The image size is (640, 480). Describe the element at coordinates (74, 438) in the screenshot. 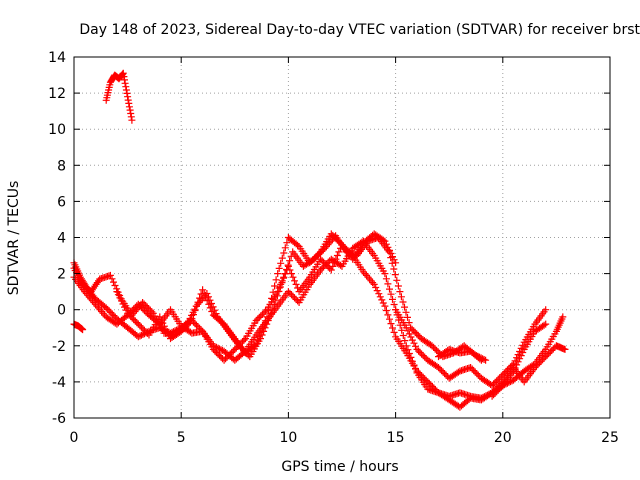

I see `x-tick-label: 0` at that location.